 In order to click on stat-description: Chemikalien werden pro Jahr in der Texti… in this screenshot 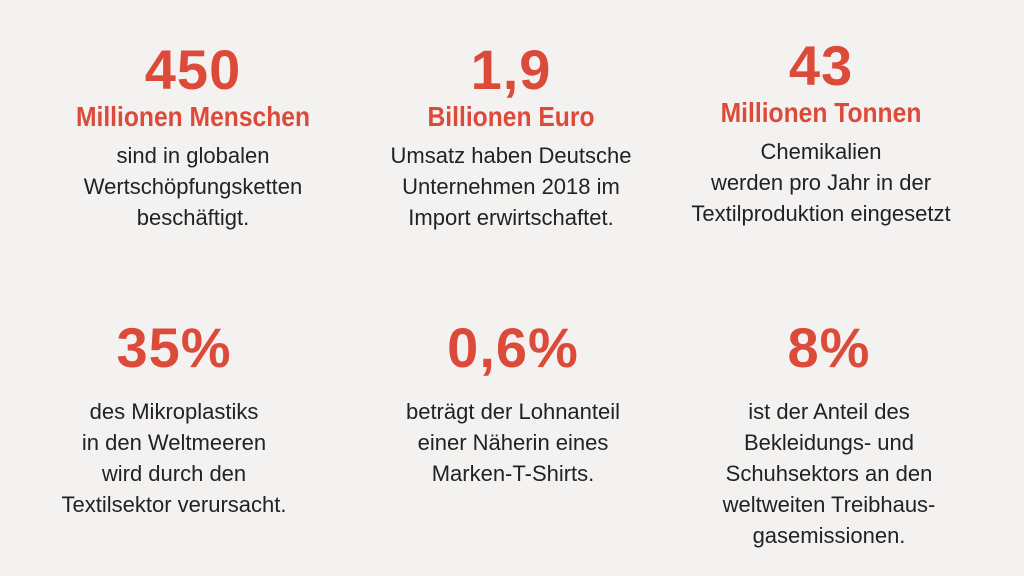, I will do `click(821, 182)`.